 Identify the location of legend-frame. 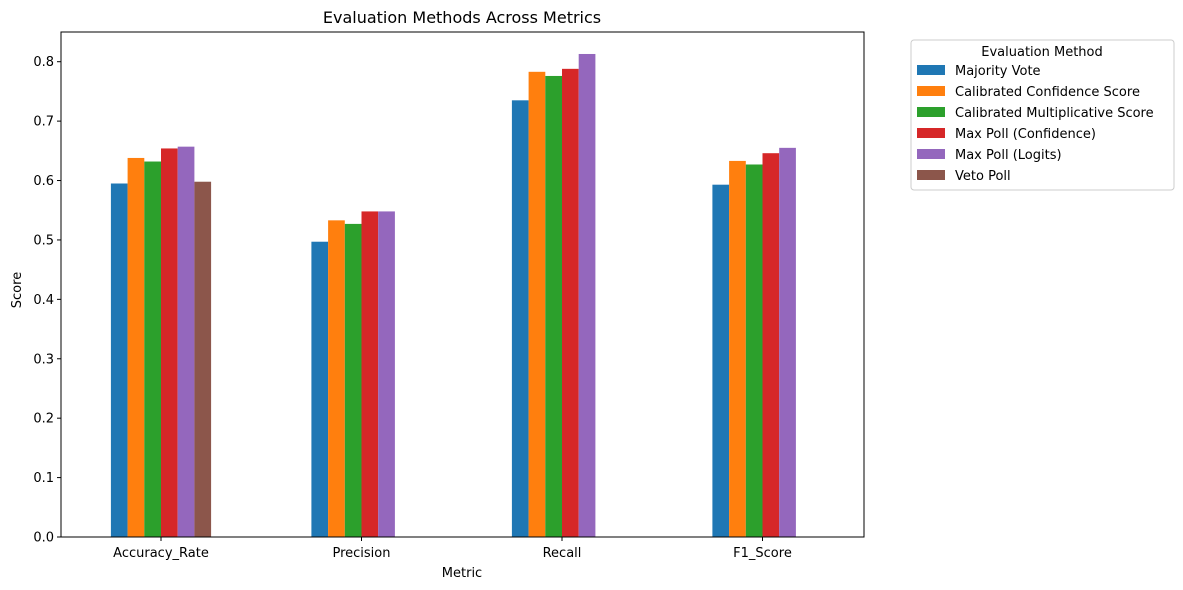
(1042, 115).